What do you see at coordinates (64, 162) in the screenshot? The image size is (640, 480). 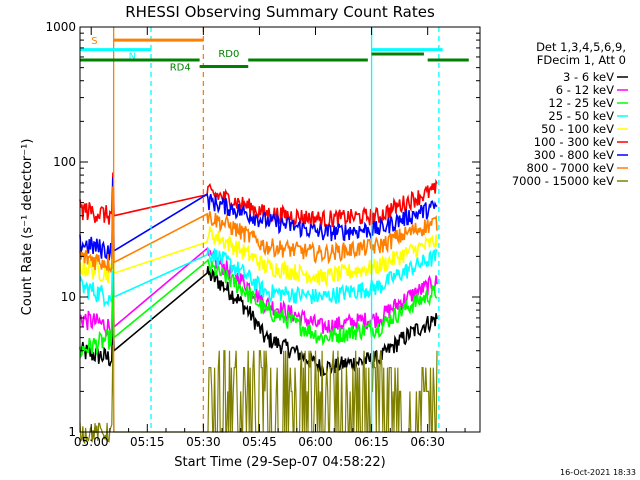 I see `y-tick-label-3: 100` at bounding box center [64, 162].